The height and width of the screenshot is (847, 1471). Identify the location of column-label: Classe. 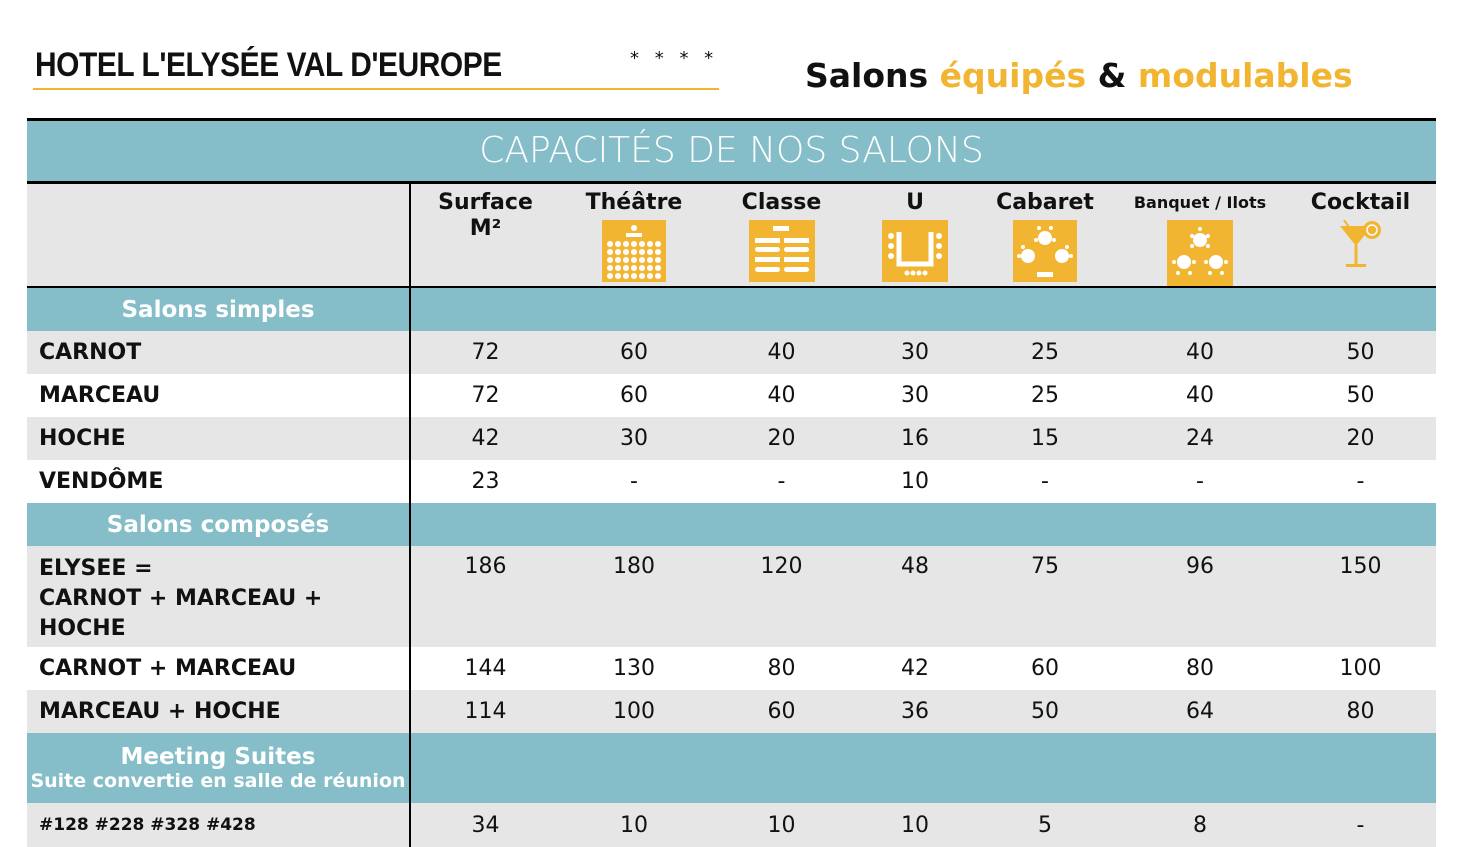
(781, 202).